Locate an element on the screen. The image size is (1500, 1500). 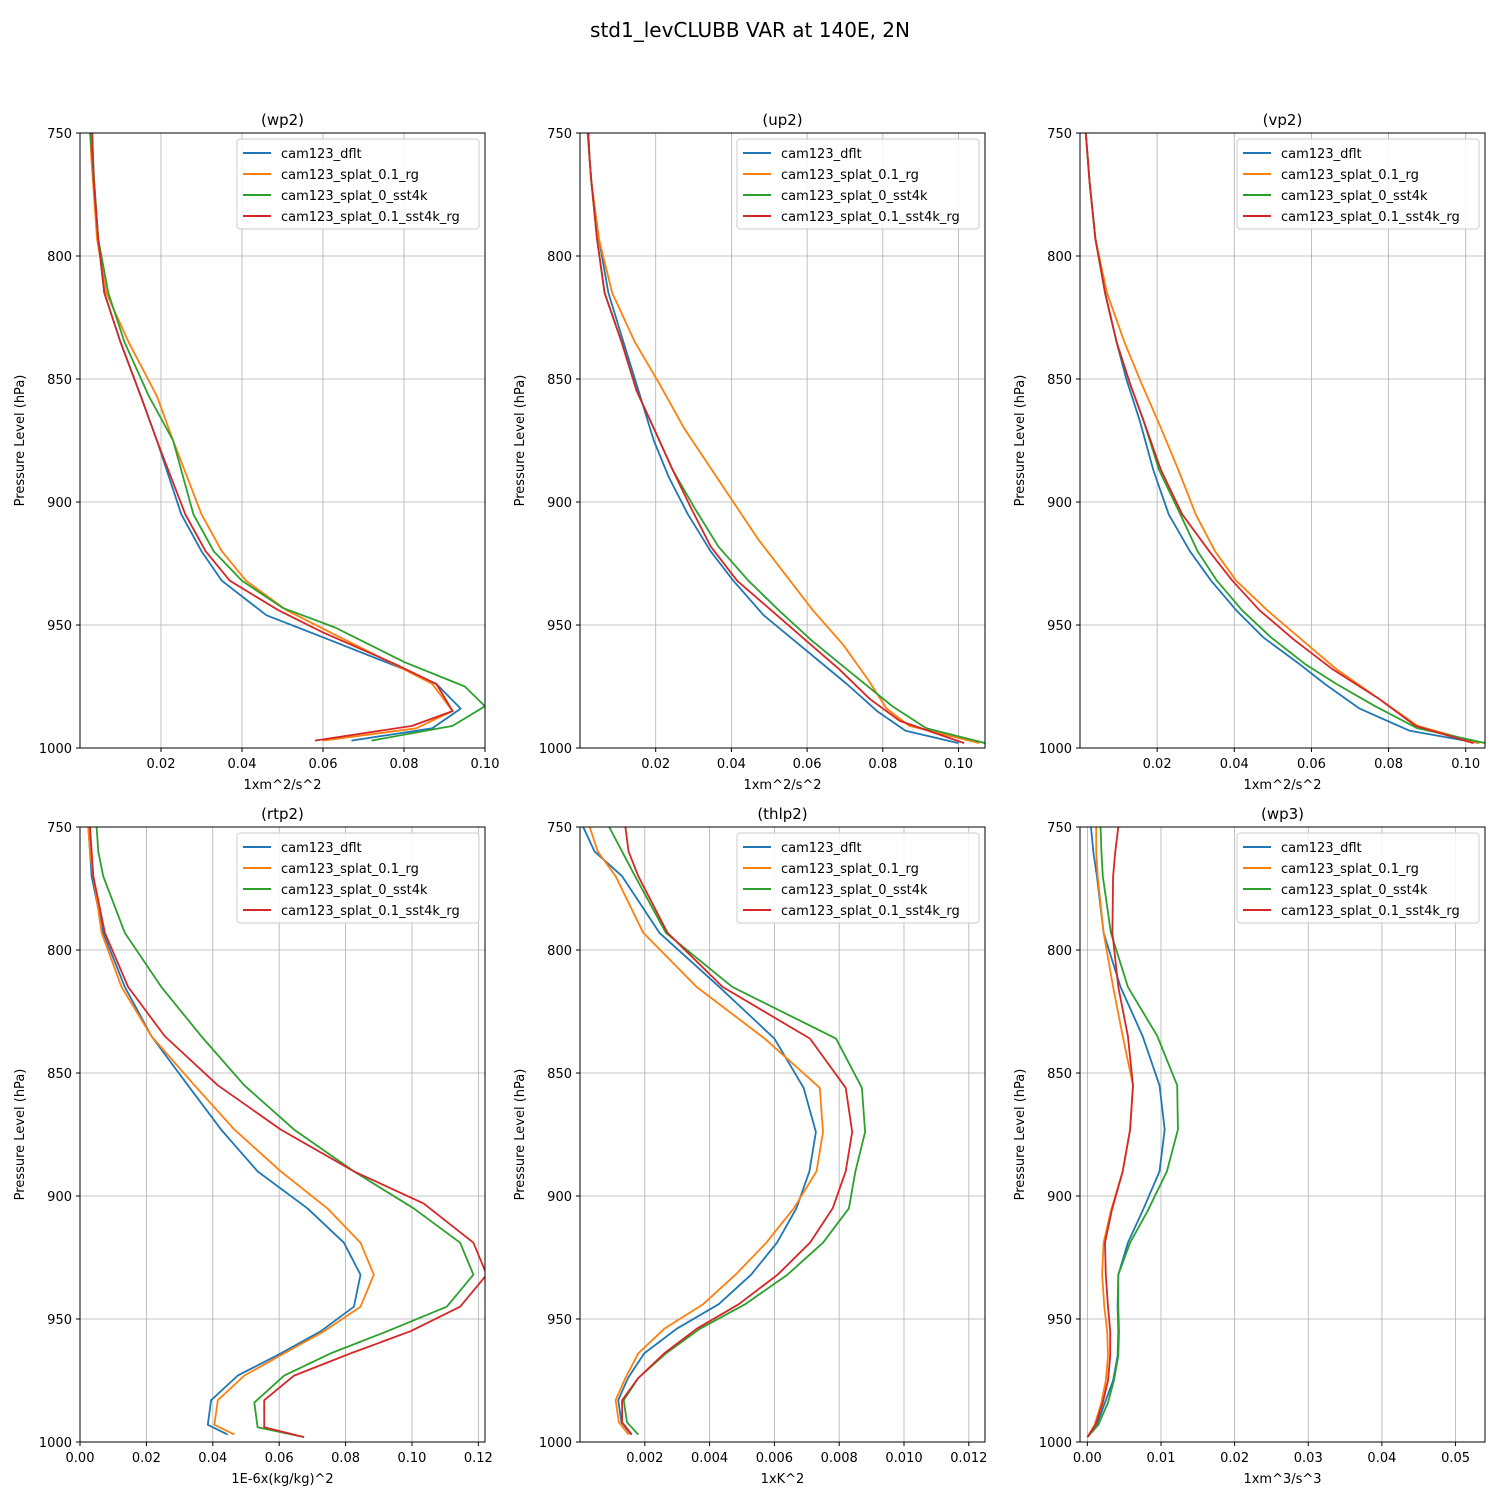
x-tick-label: 0.05 is located at coordinates (1455, 1458).